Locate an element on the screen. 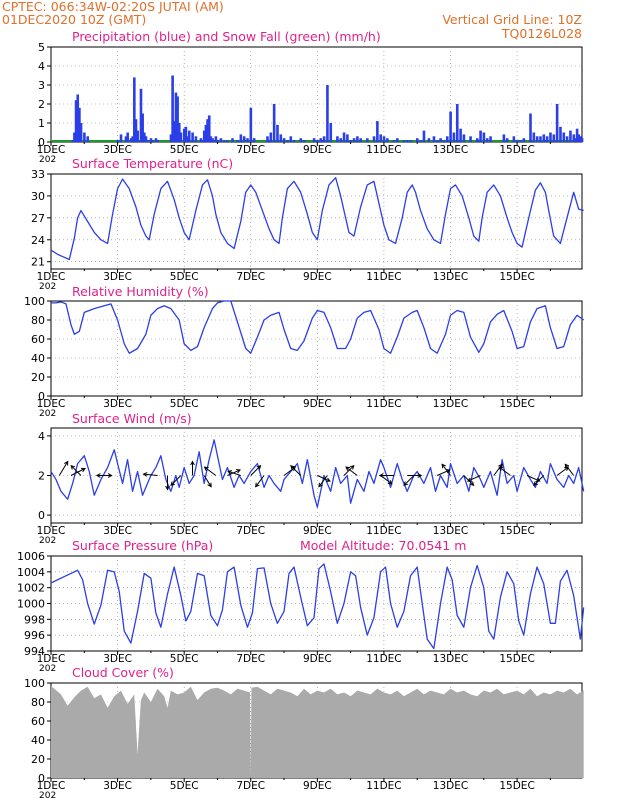  wind-xtick-label: 5DEC is located at coordinates (184, 531).